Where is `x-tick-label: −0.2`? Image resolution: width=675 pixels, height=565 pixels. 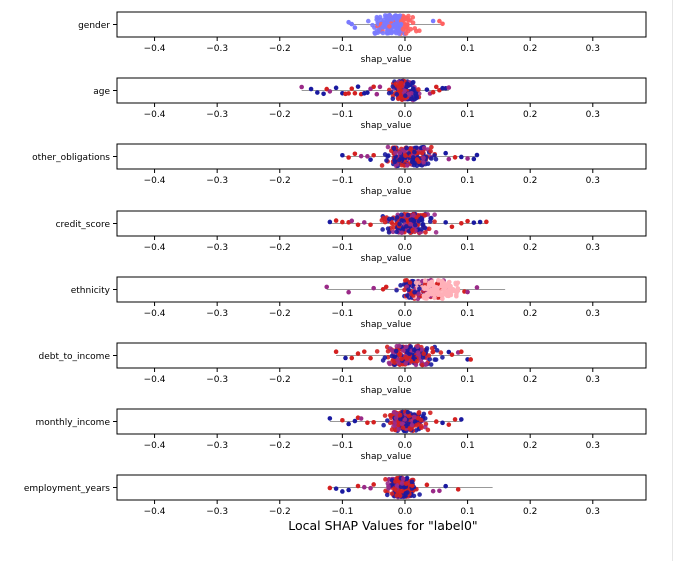
x-tick-label: −0.2 is located at coordinates (280, 380).